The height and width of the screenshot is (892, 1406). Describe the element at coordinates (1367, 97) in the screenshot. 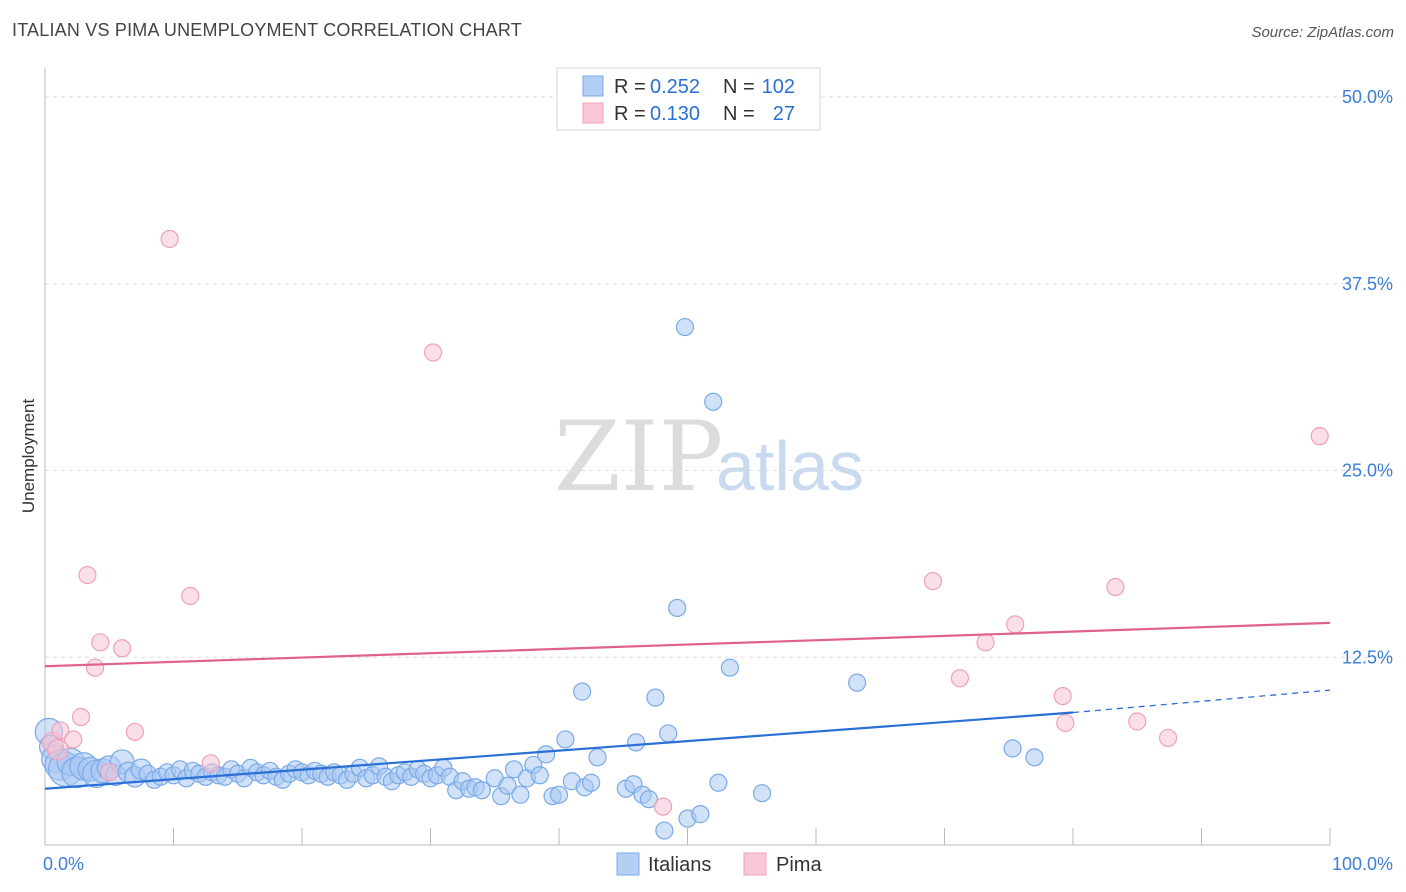

I see `y-tick-label-3: 50.0%` at that location.